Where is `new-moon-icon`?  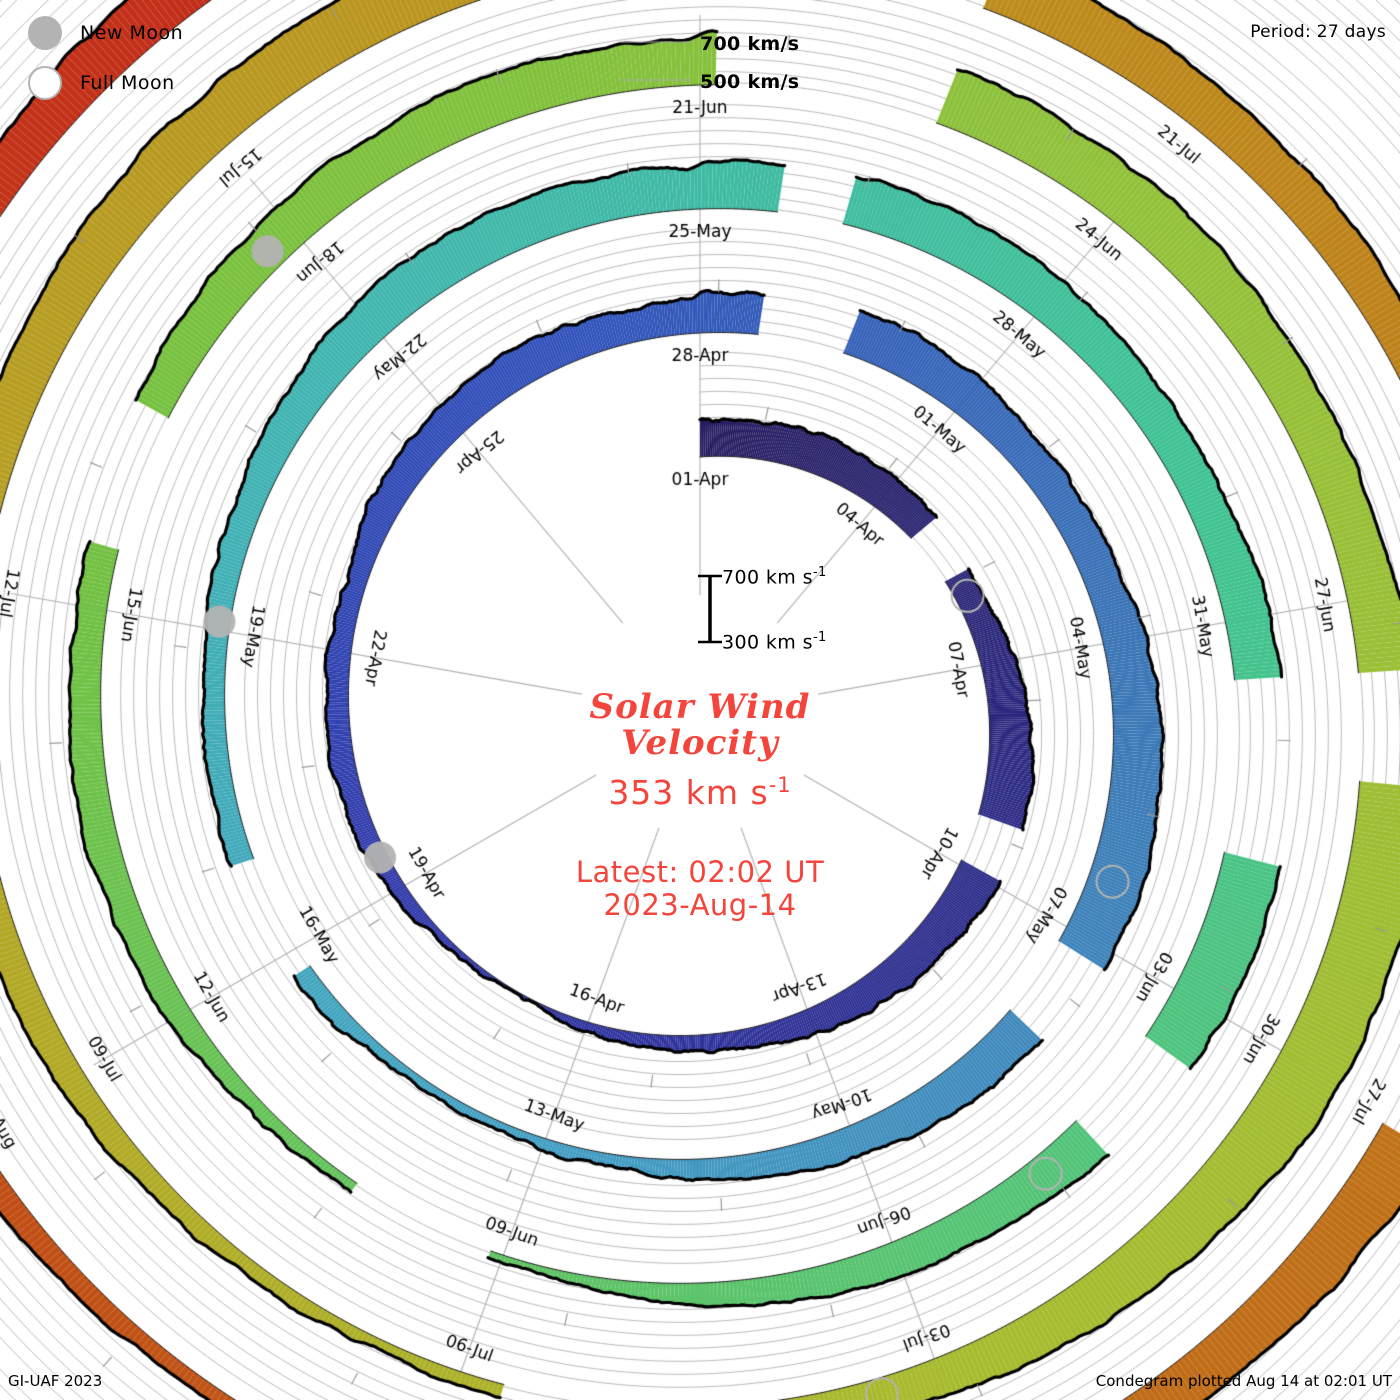
new-moon-icon is located at coordinates (45, 33).